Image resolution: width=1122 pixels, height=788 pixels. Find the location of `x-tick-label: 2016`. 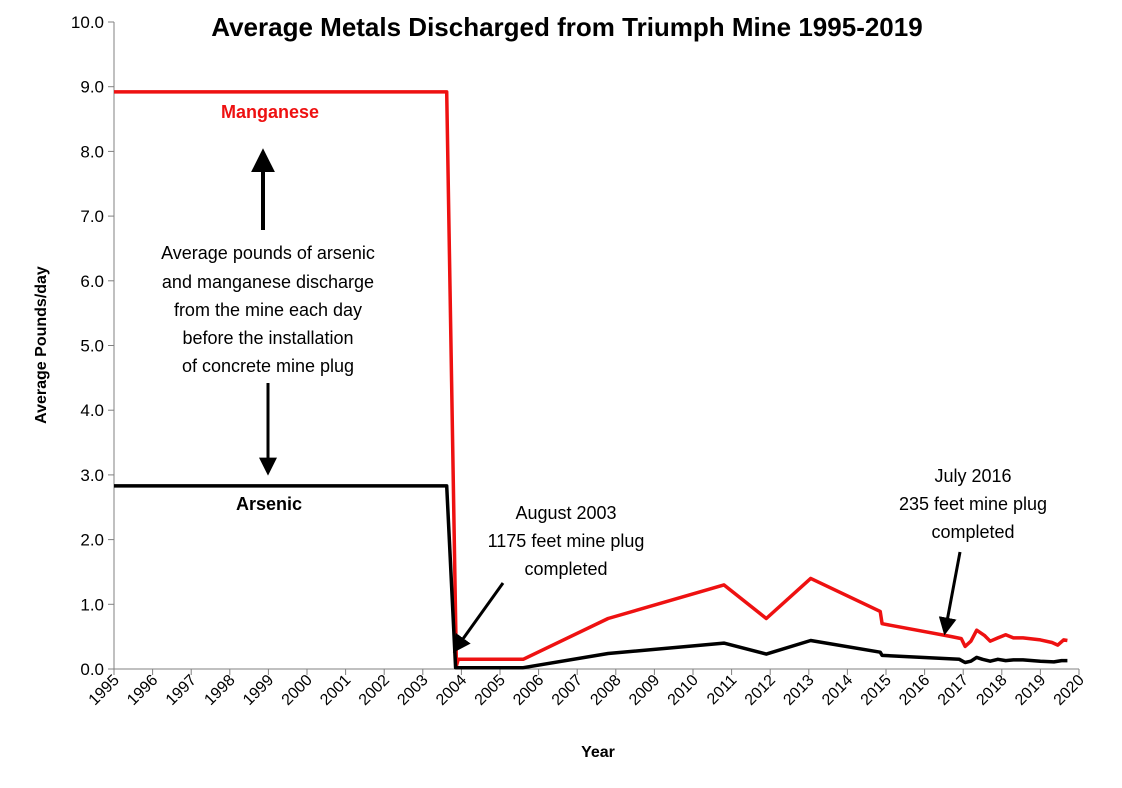

x-tick-label: 2016 is located at coordinates (914, 690).